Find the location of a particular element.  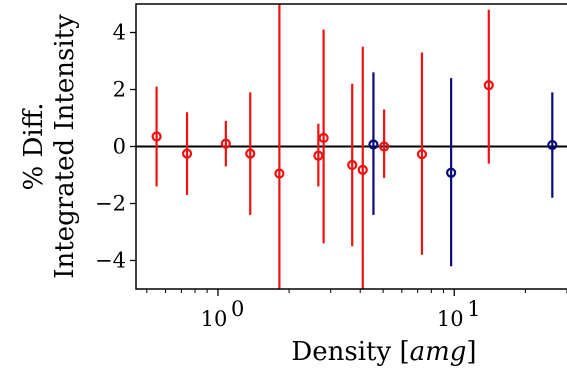

x-tick-label-1: 10 is located at coordinates (450, 319).